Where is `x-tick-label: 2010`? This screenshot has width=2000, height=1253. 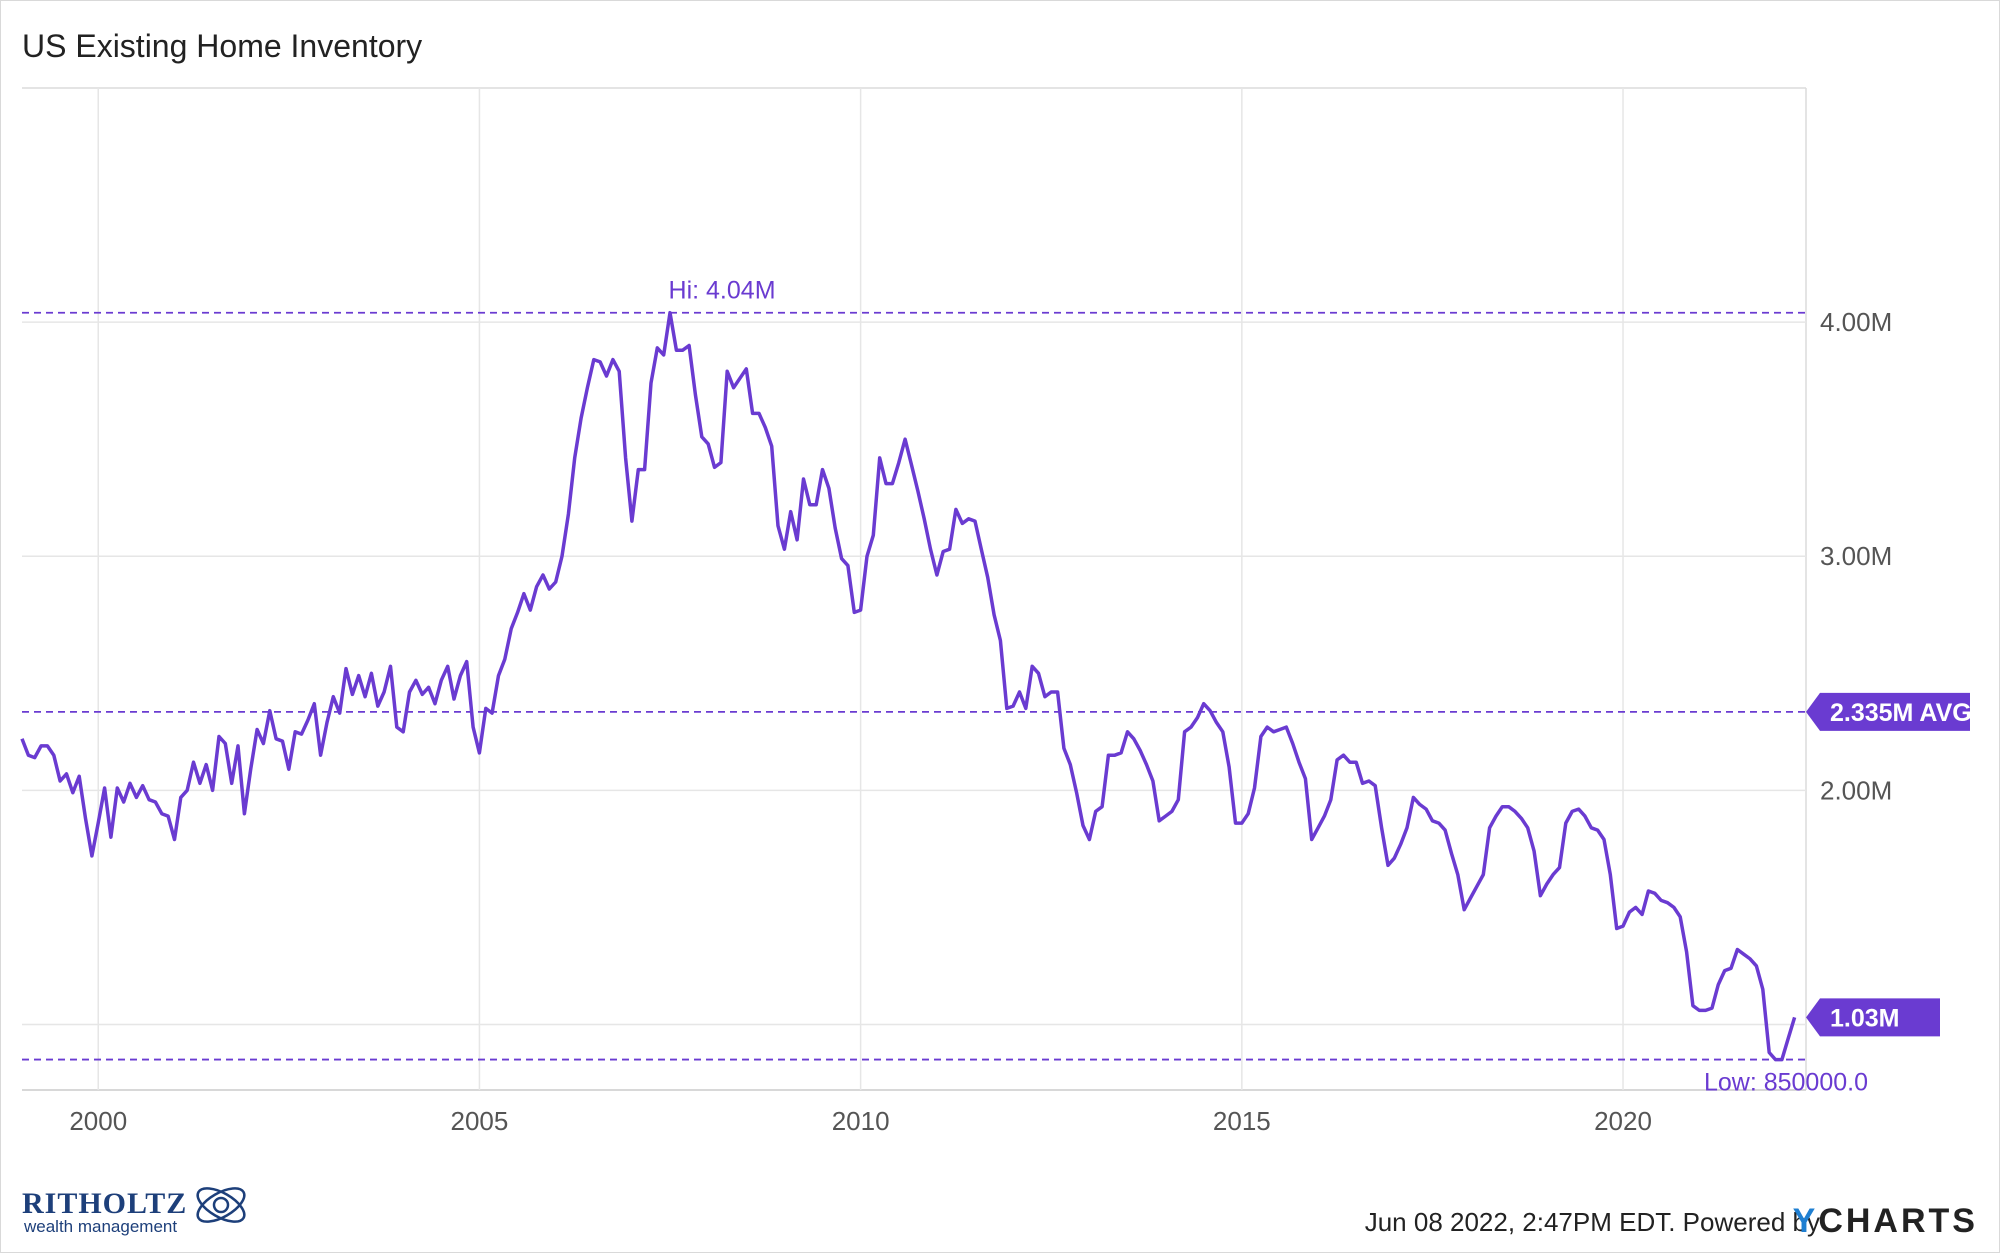 x-tick-label: 2010 is located at coordinates (861, 1121).